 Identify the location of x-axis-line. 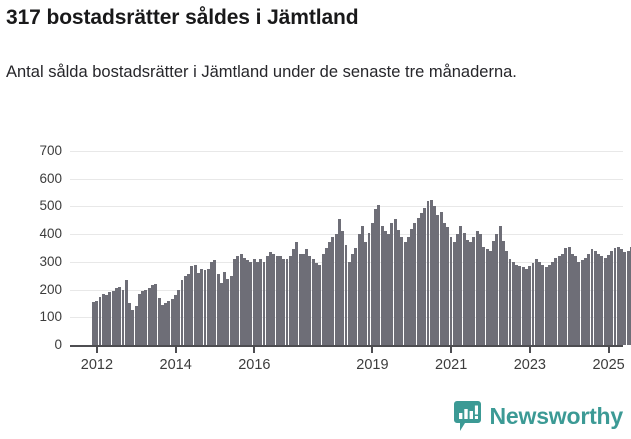
(346, 346).